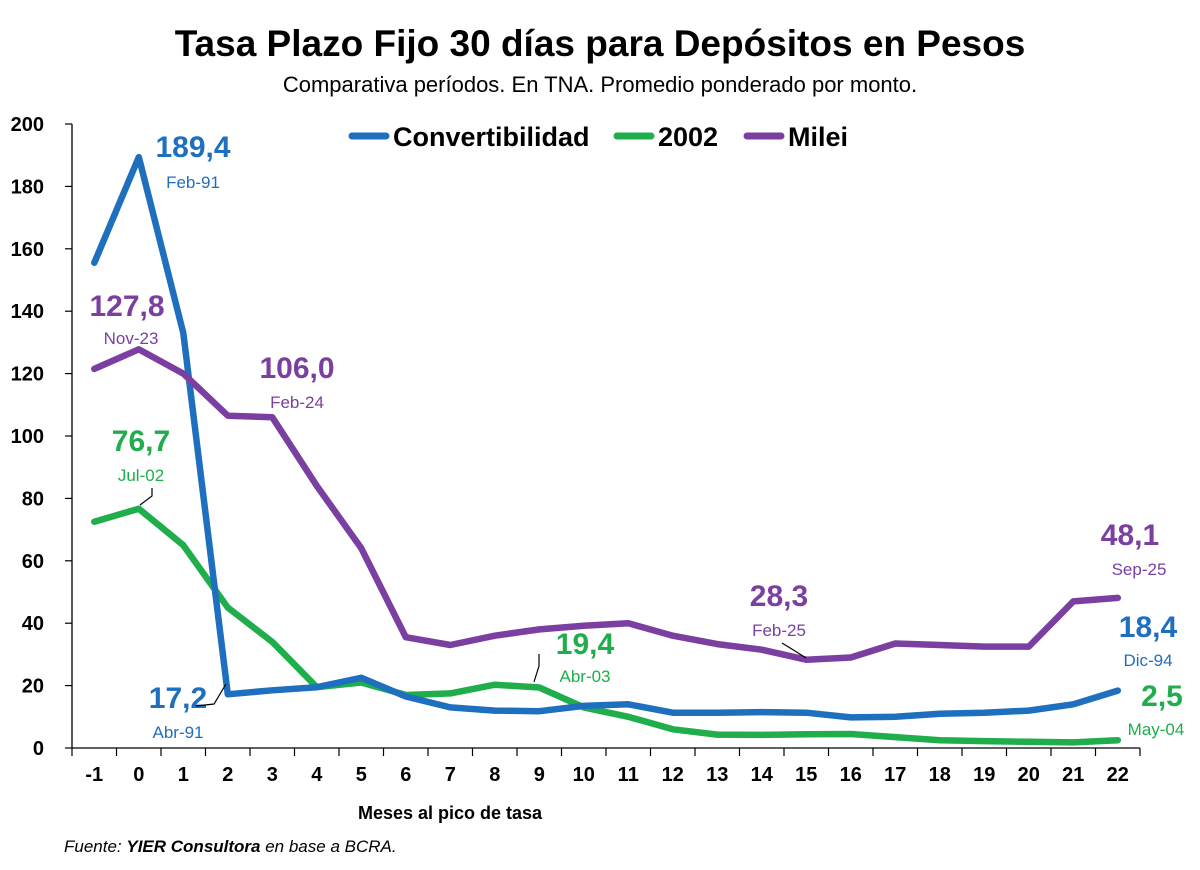 Image resolution: width=1200 pixels, height=870 pixels. What do you see at coordinates (329, 846) in the screenshot?
I see `source-suffix: en base a BCRA.` at bounding box center [329, 846].